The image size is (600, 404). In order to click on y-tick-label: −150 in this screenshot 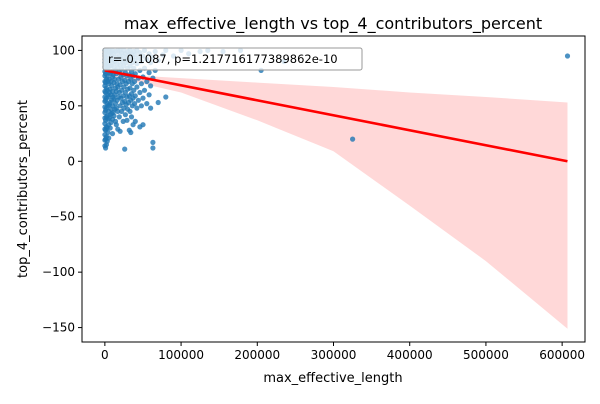, I will do `click(58, 328)`.